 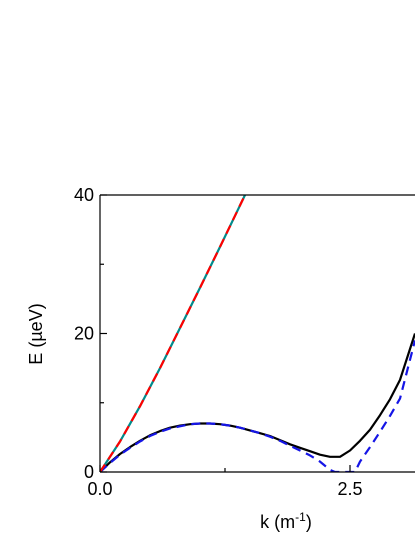 I want to click on y-tick-label: 0, so click(x=89, y=472).